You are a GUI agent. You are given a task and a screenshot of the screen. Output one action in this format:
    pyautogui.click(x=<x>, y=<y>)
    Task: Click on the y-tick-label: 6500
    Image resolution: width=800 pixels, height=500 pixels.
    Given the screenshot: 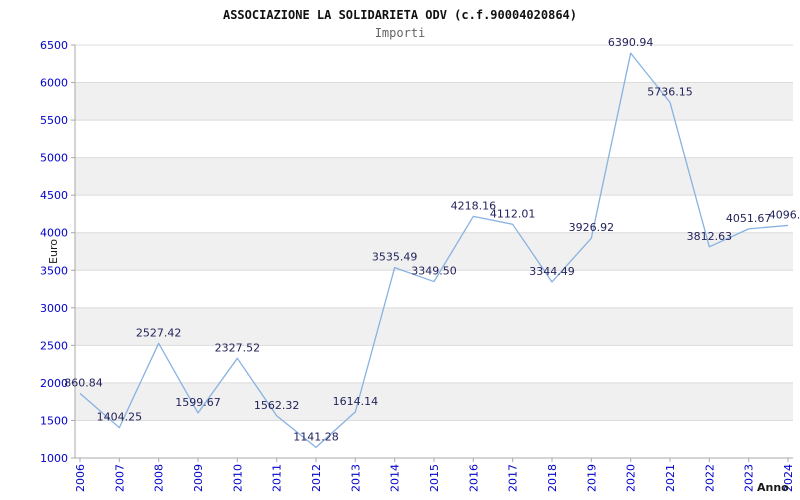 What is the action you would take?
    pyautogui.click(x=54, y=45)
    